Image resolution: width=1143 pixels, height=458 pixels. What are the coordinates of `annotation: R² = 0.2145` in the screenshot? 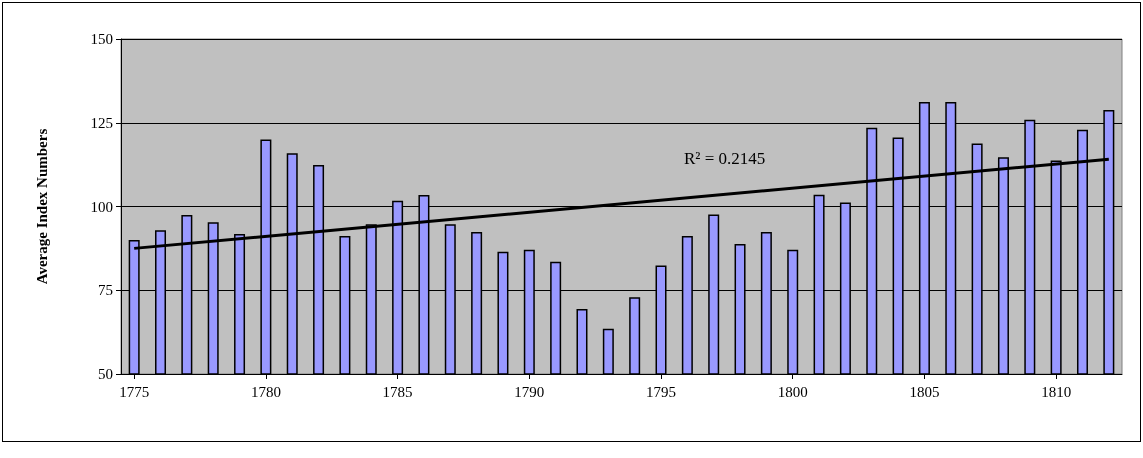 It's located at (725, 158).